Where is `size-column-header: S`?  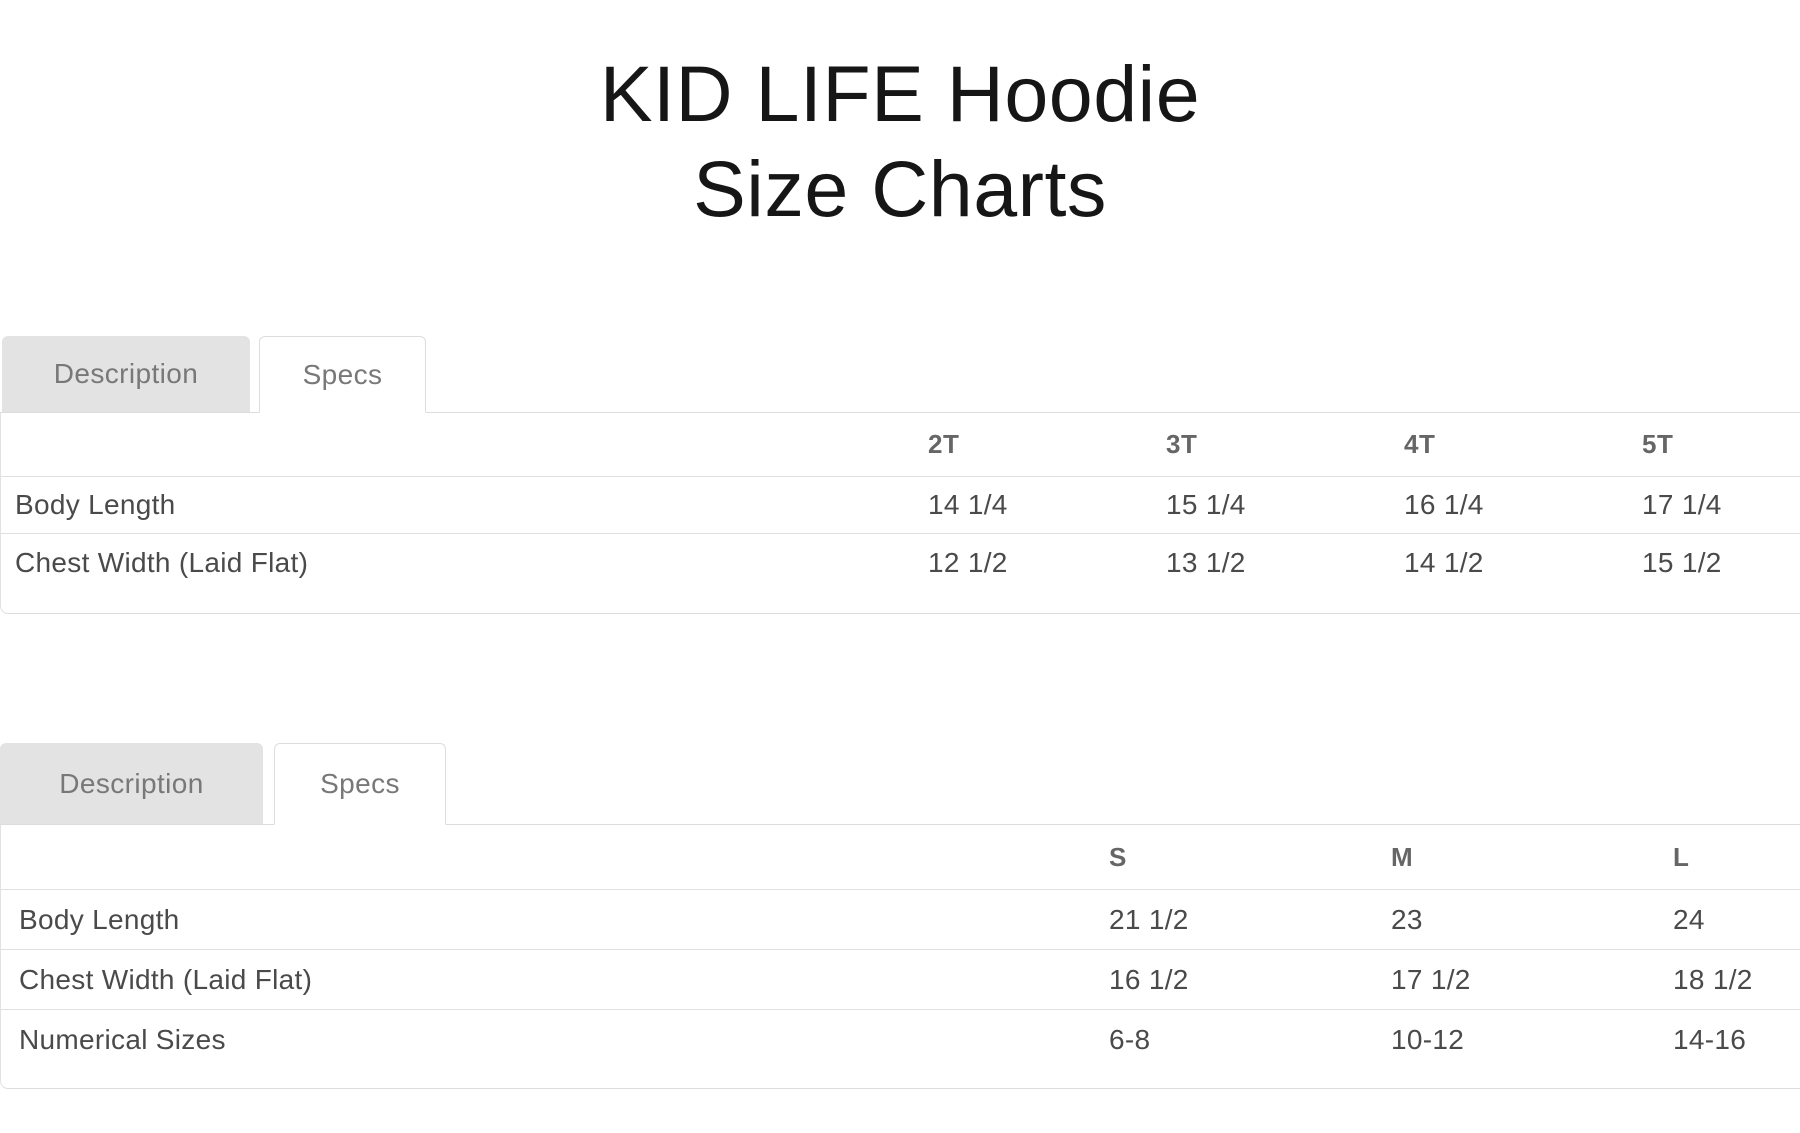
size-column-header: S is located at coordinates (1118, 856).